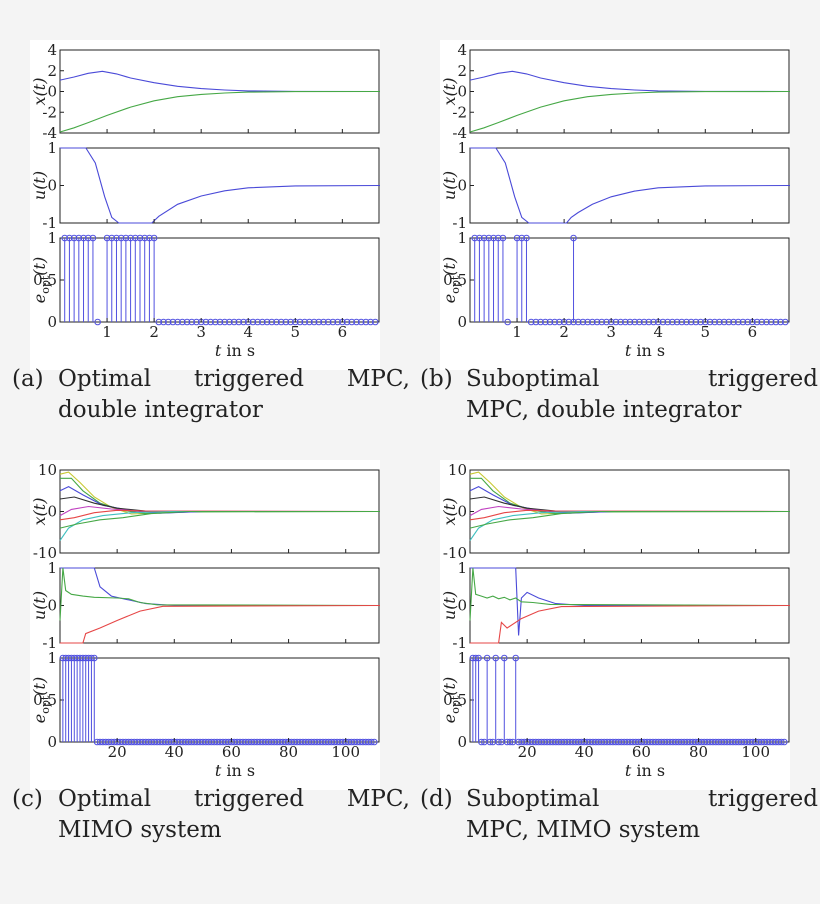 The image size is (820, 904). I want to click on y-tick-label: 2, so click(52, 71).